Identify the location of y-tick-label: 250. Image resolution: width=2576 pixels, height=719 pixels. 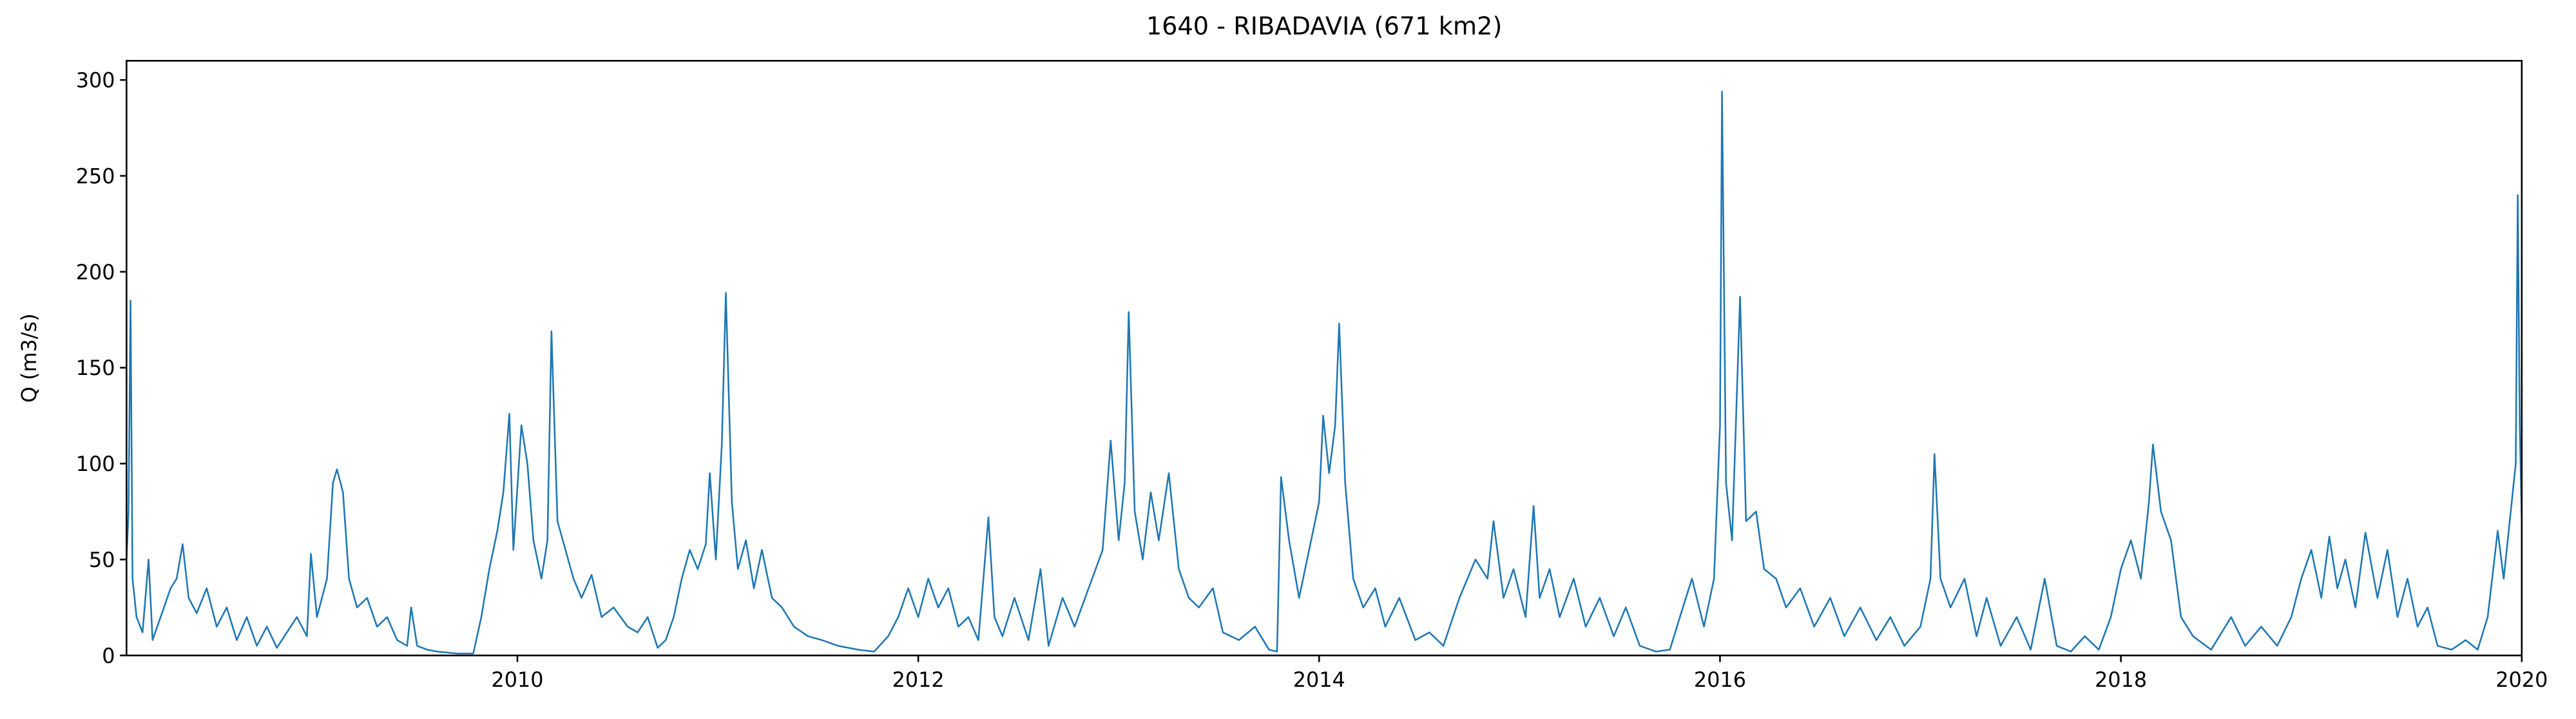
(95, 176).